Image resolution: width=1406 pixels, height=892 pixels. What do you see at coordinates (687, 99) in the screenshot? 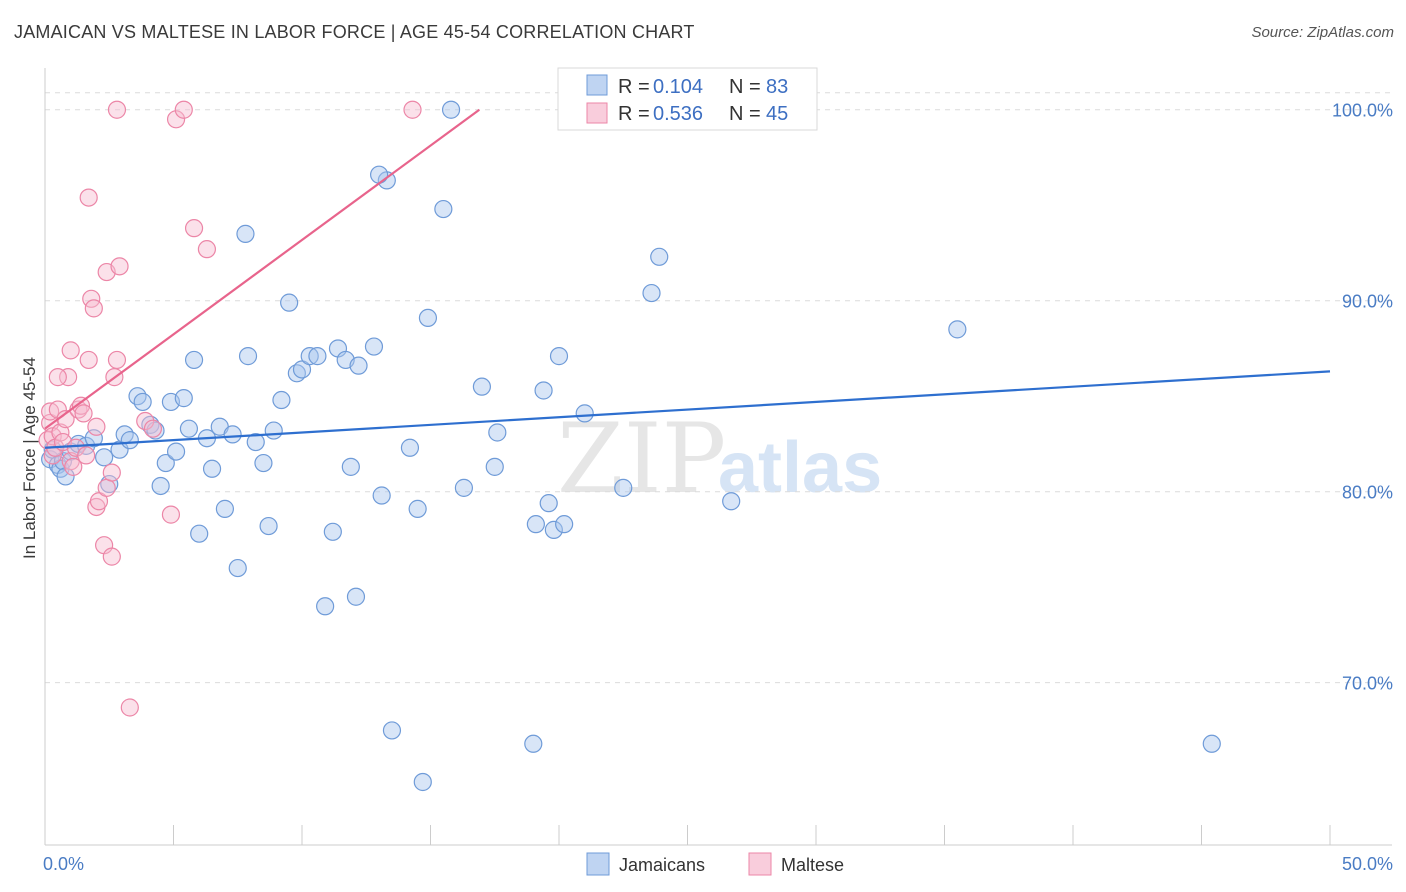
I see `stats-legend: R = 0.104 N = 83 R = 0.536 N = 45` at bounding box center [687, 99].